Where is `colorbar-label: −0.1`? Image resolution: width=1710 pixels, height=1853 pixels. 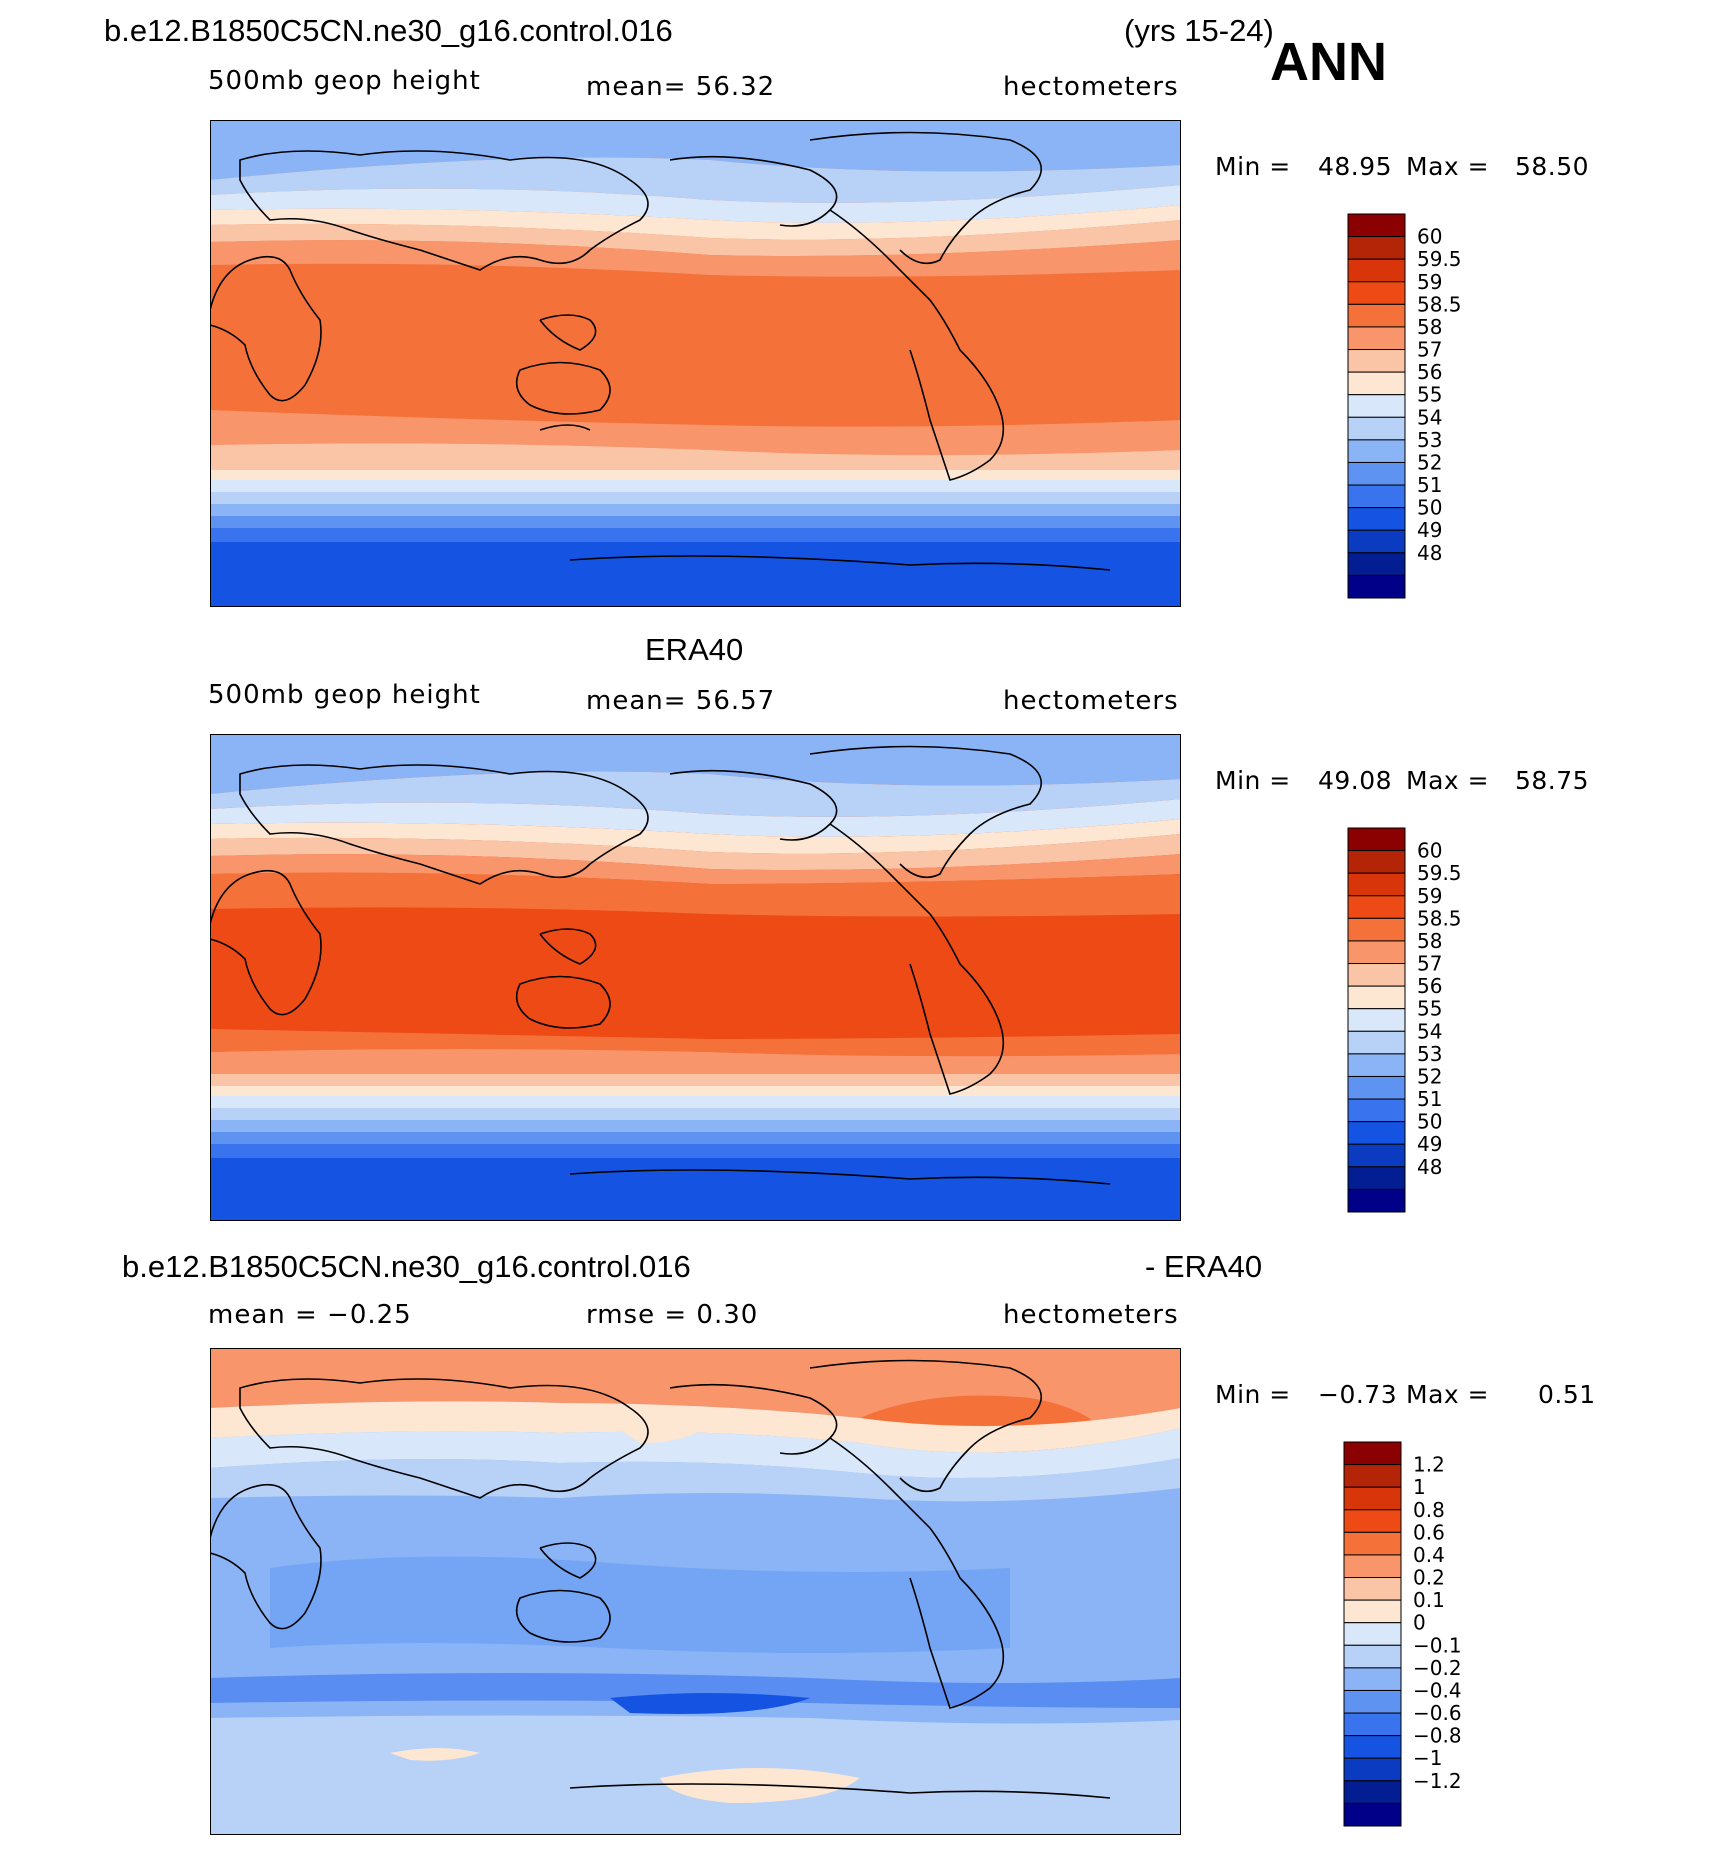 colorbar-label: −0.1 is located at coordinates (1437, 1645).